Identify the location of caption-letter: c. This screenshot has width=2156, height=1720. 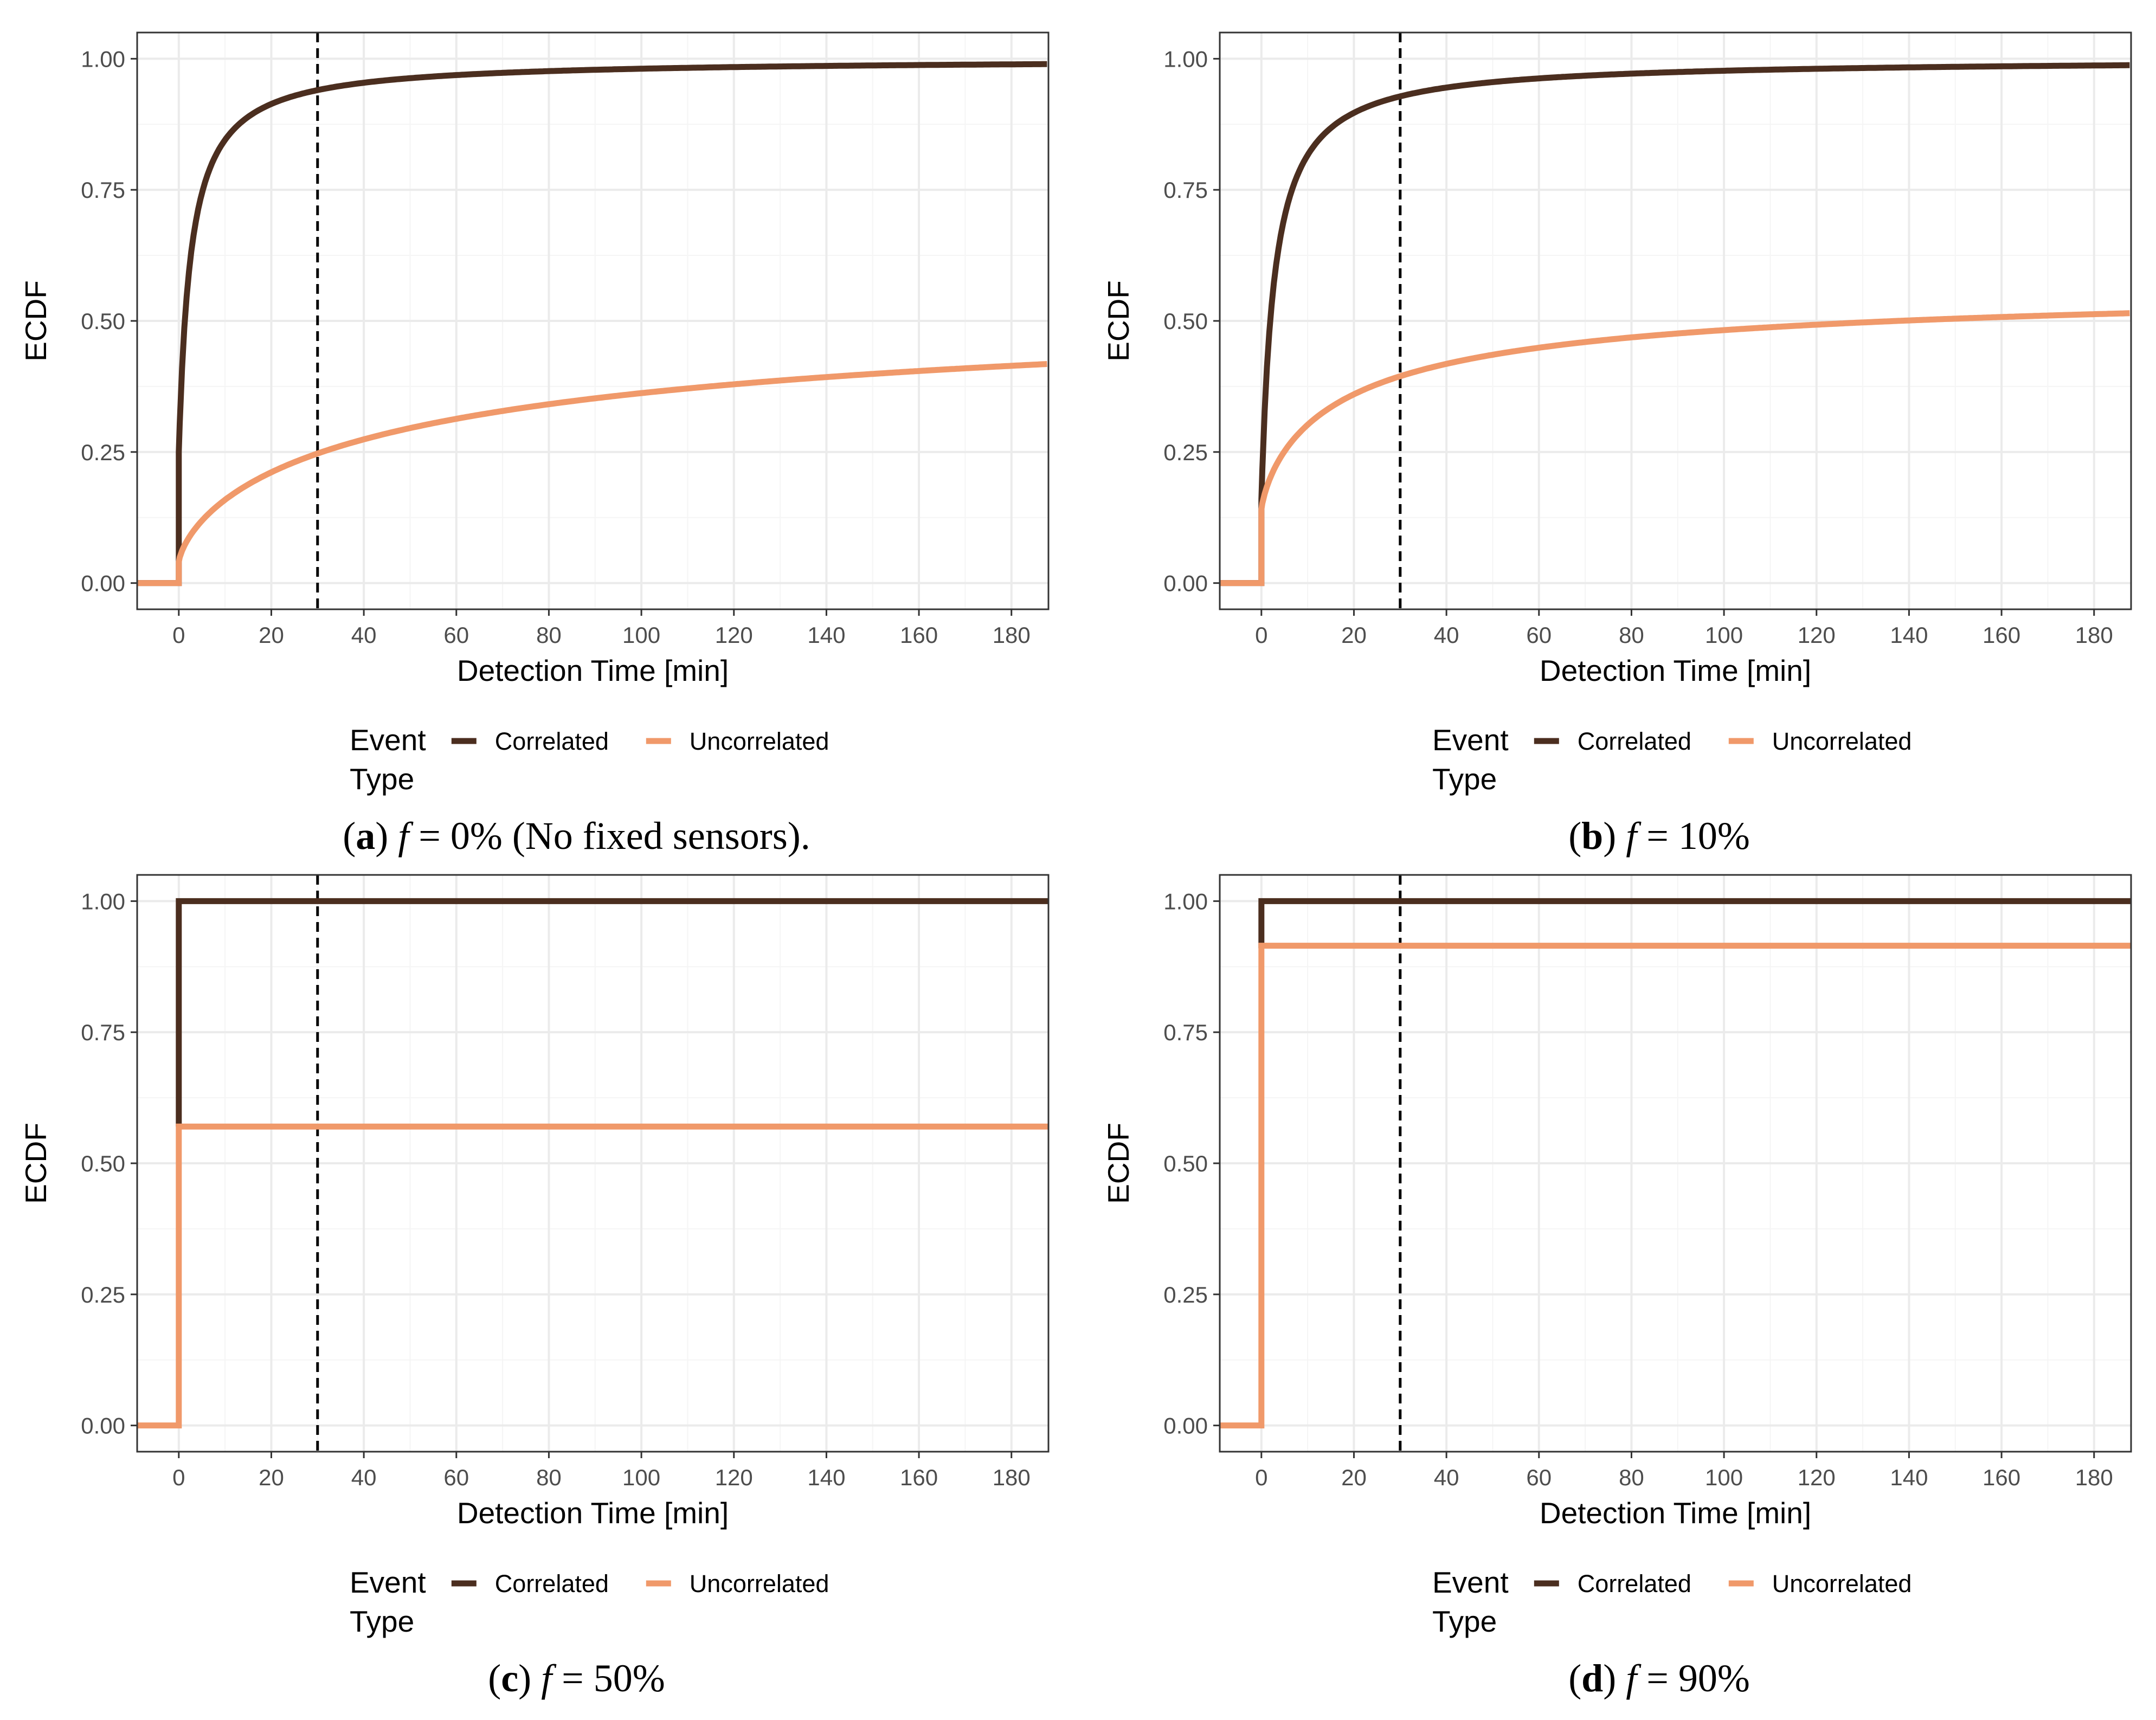
(510, 1678).